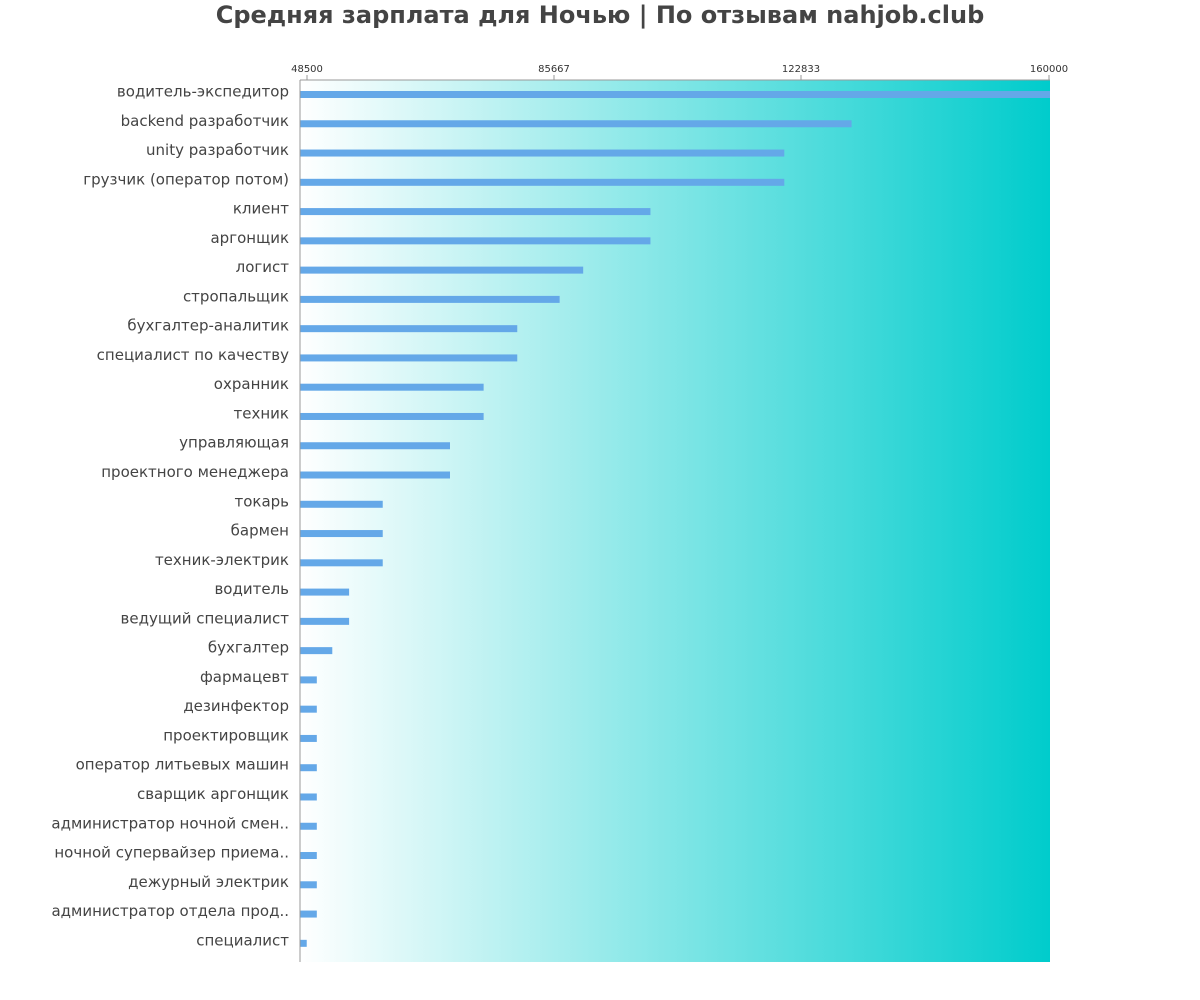 The width and height of the screenshot is (1200, 1000). Describe the element at coordinates (801, 69) in the screenshot. I see `x-tick-label: 122833` at that location.